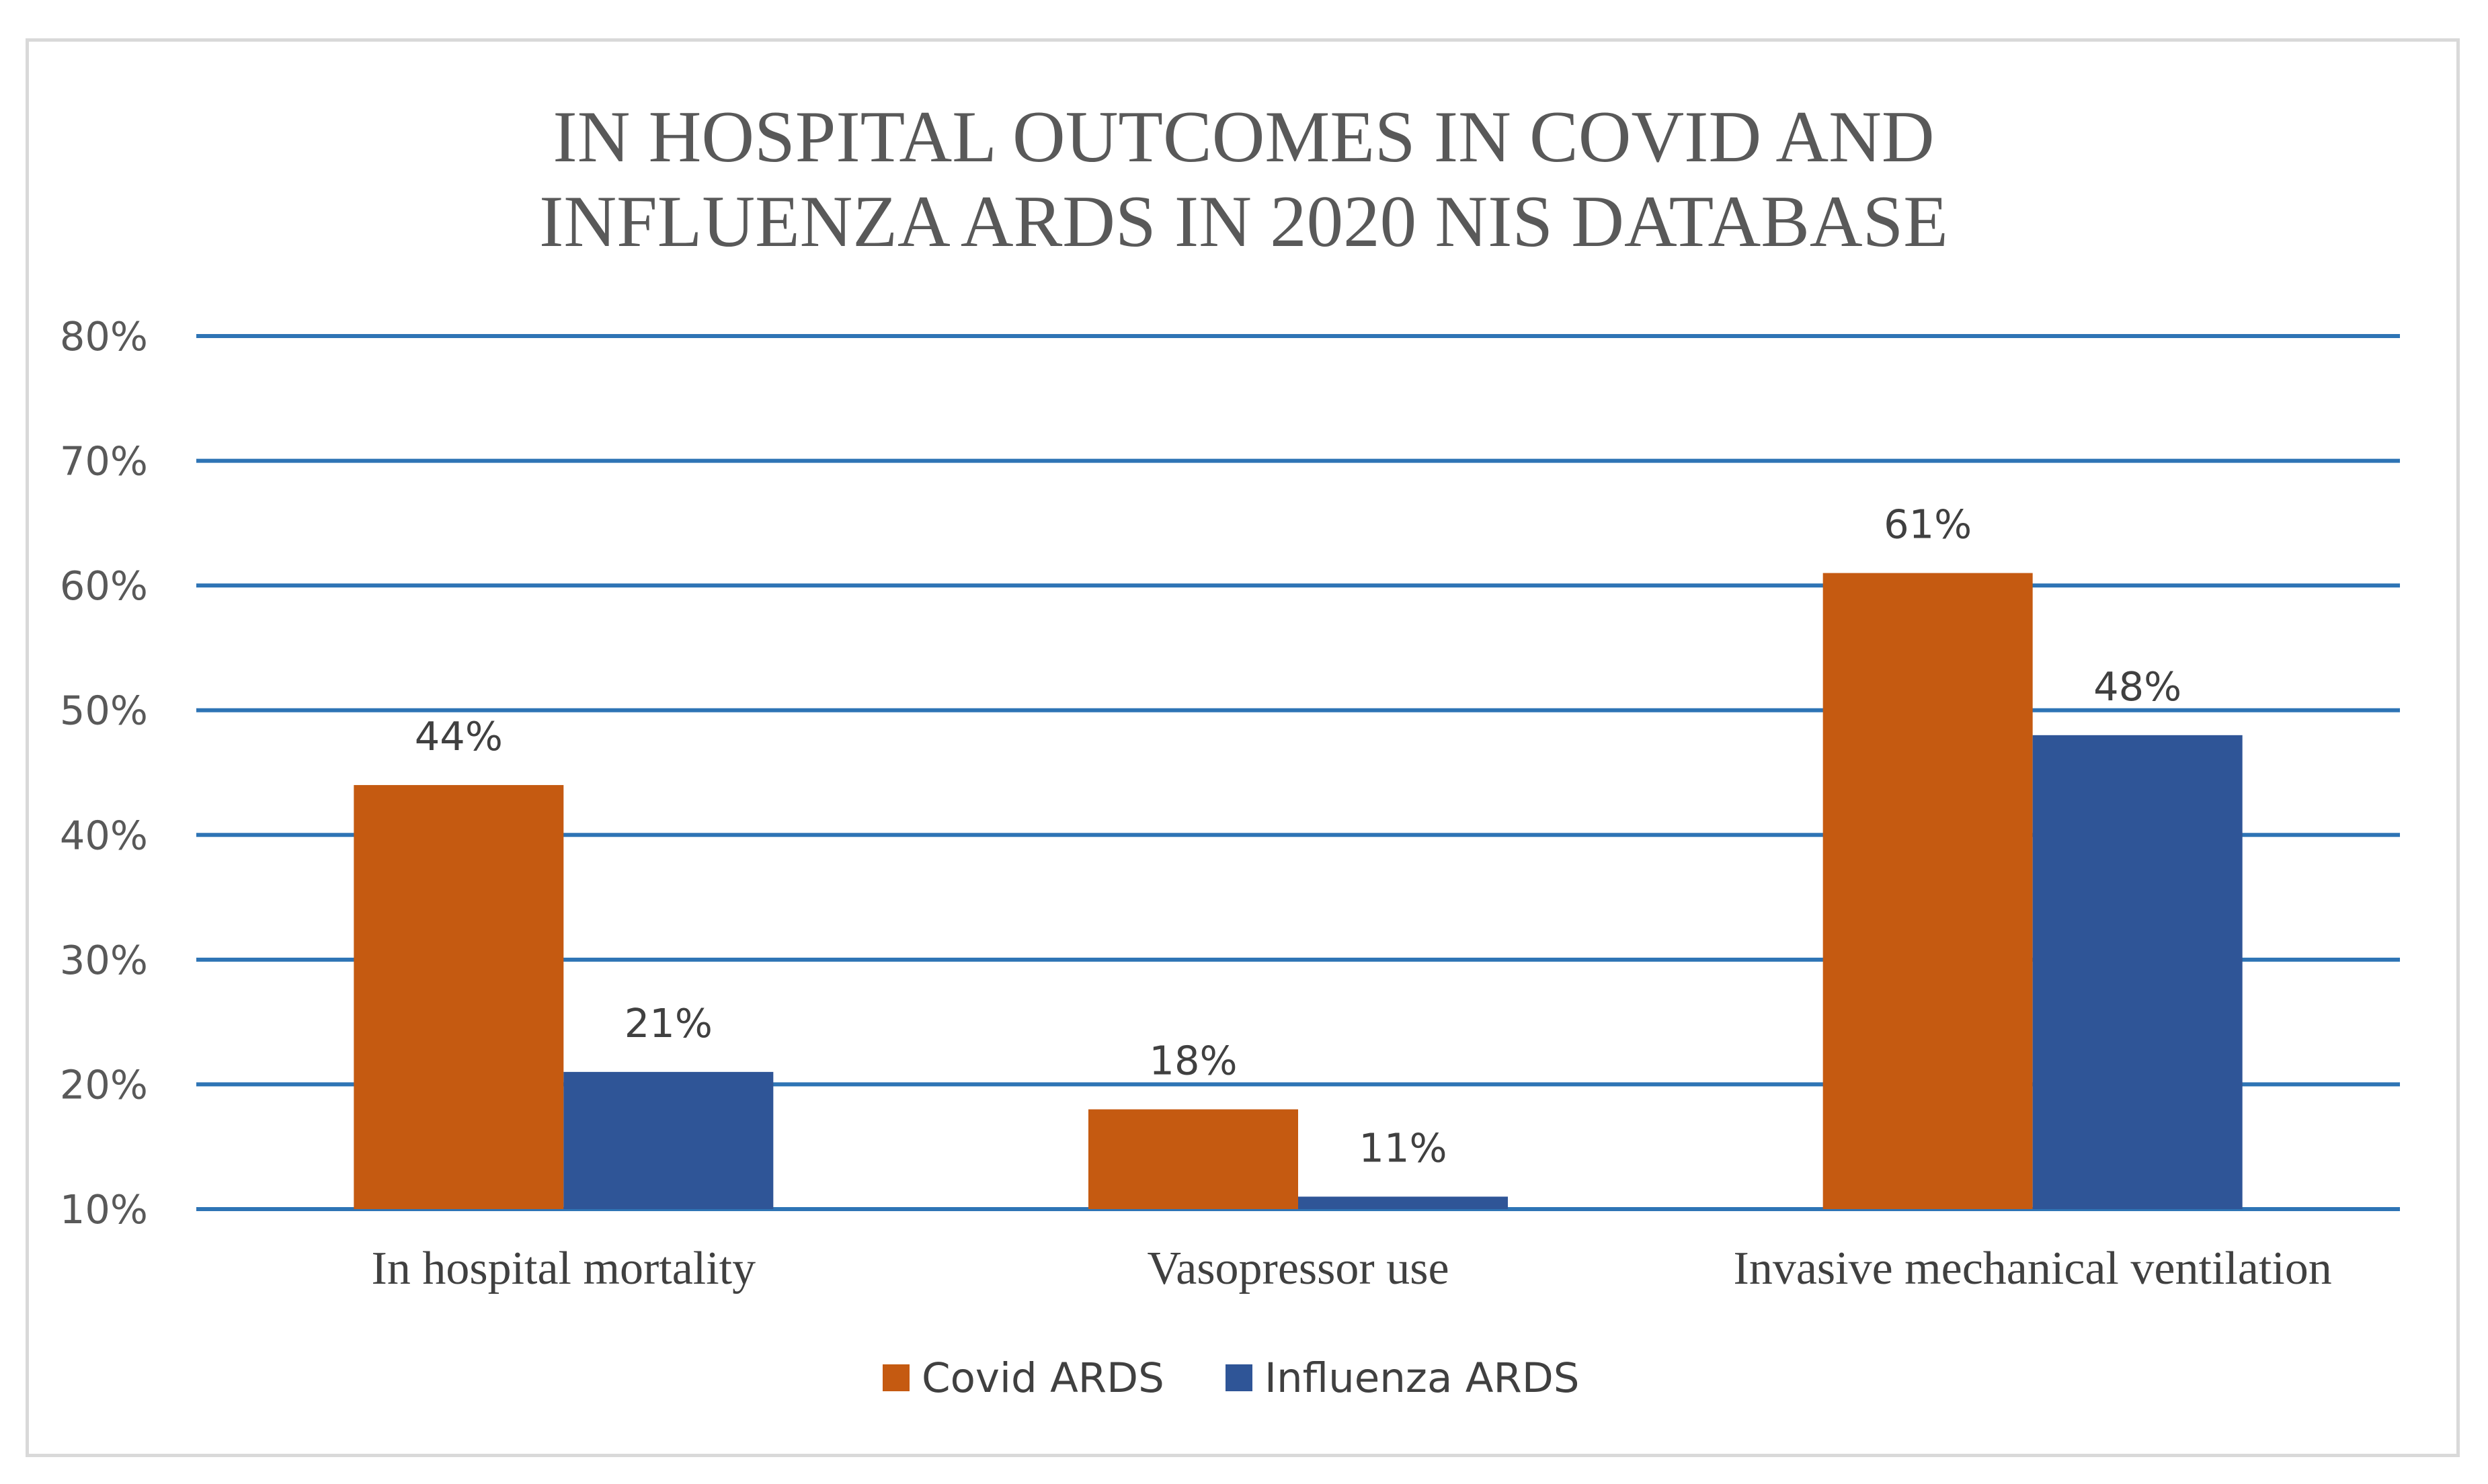  What do you see at coordinates (669, 1023) in the screenshot?
I see `data-label: 21%` at bounding box center [669, 1023].